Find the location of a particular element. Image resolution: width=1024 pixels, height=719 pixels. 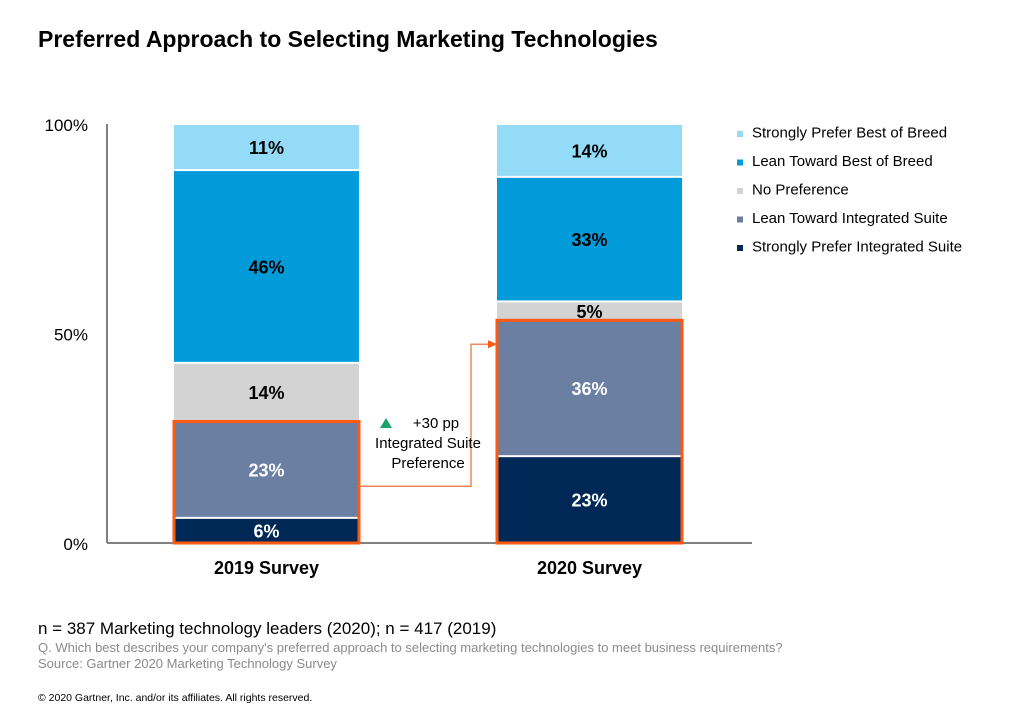

y-tick-label: 0% is located at coordinates (75, 544).